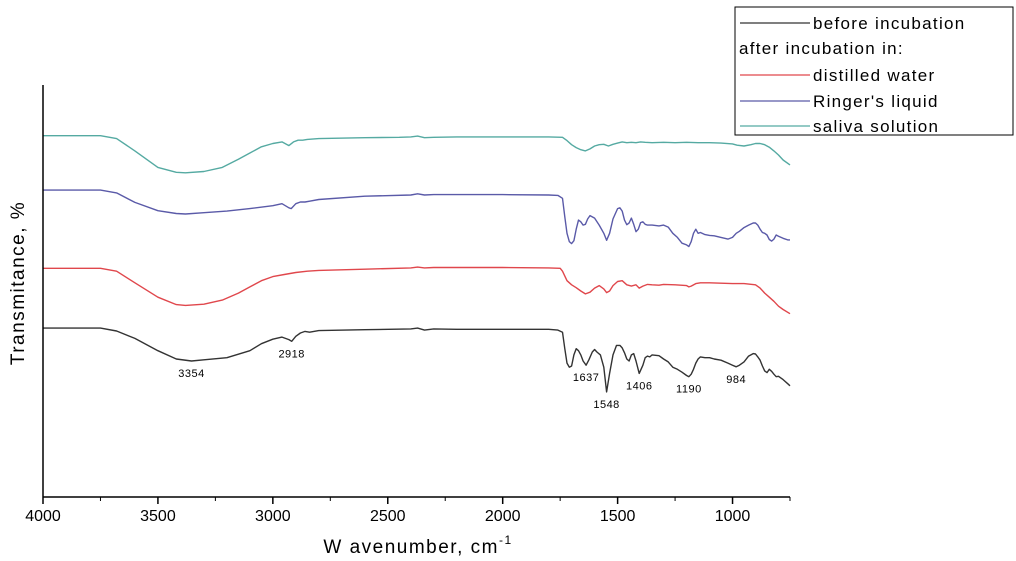  Describe the element at coordinates (889, 23) in the screenshot. I see `legend-label-before-incubation: before incubation` at that location.